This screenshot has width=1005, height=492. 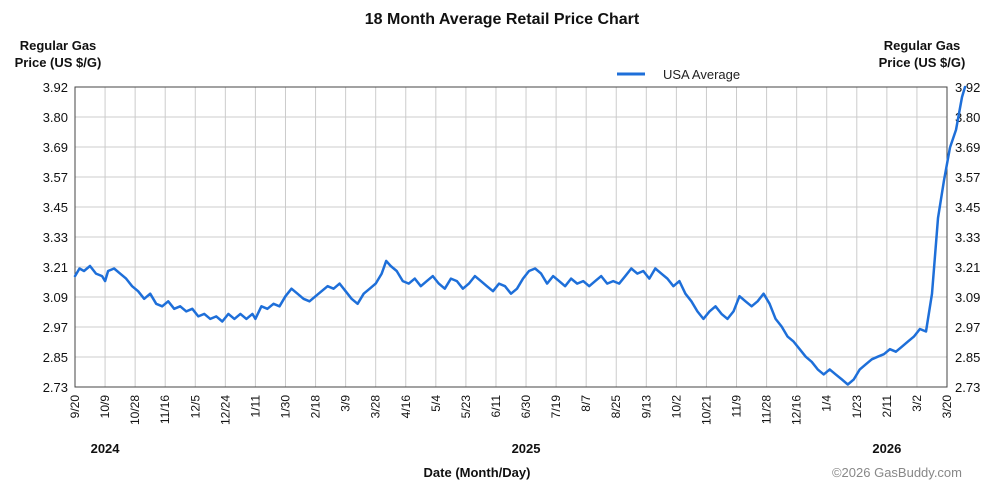 What do you see at coordinates (105, 407) in the screenshot?
I see `x-tick-label: 10/9` at bounding box center [105, 407].